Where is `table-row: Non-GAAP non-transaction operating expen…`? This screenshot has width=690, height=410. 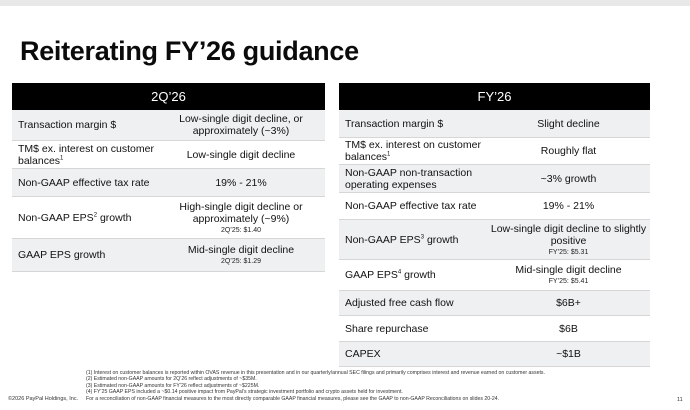 table-row: Non-GAAP non-transaction operating expen… is located at coordinates (494, 179).